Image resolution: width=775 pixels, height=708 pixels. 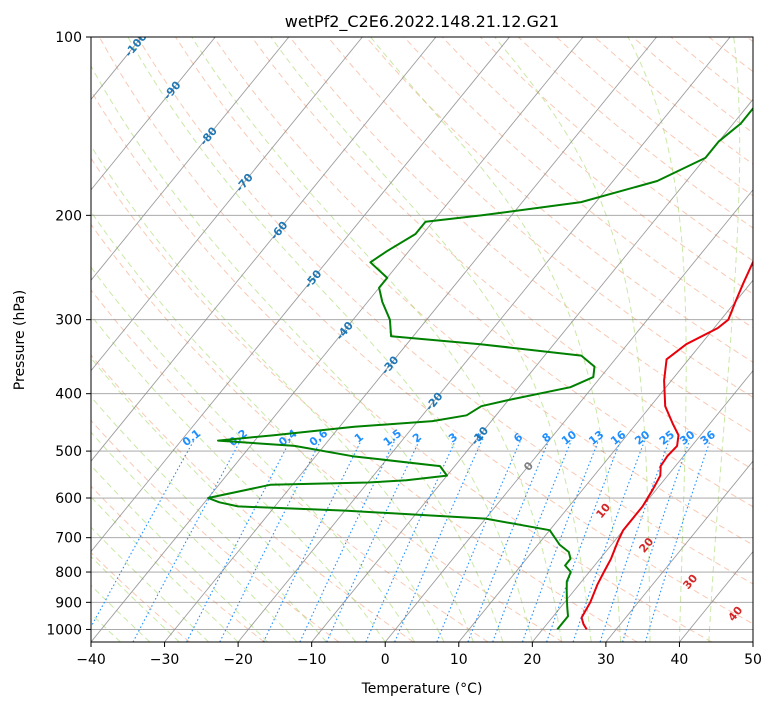 I want to click on x-tick-label: 10, so click(x=459, y=660).